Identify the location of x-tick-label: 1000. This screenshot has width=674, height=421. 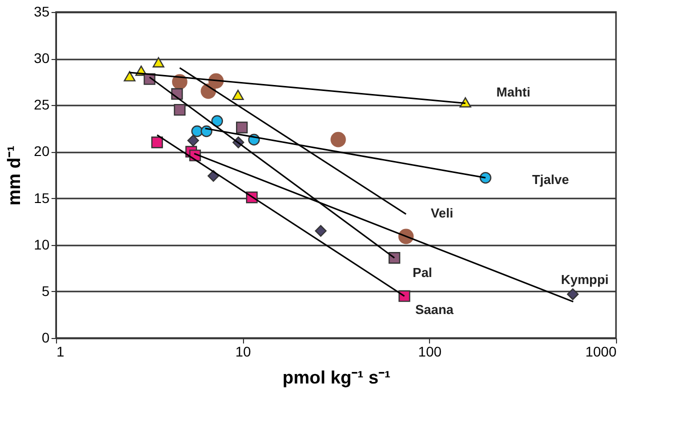
(601, 352).